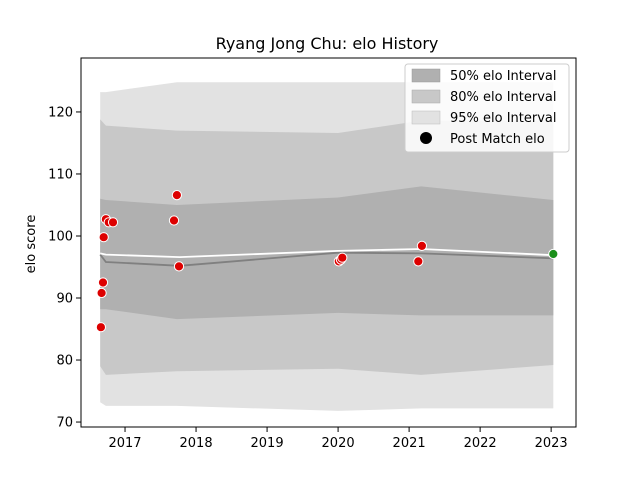 This screenshot has width=640, height=480. Describe the element at coordinates (64, 268) in the screenshot. I see `y-axis-ticks: 70 80 90 100 110 120` at that location.